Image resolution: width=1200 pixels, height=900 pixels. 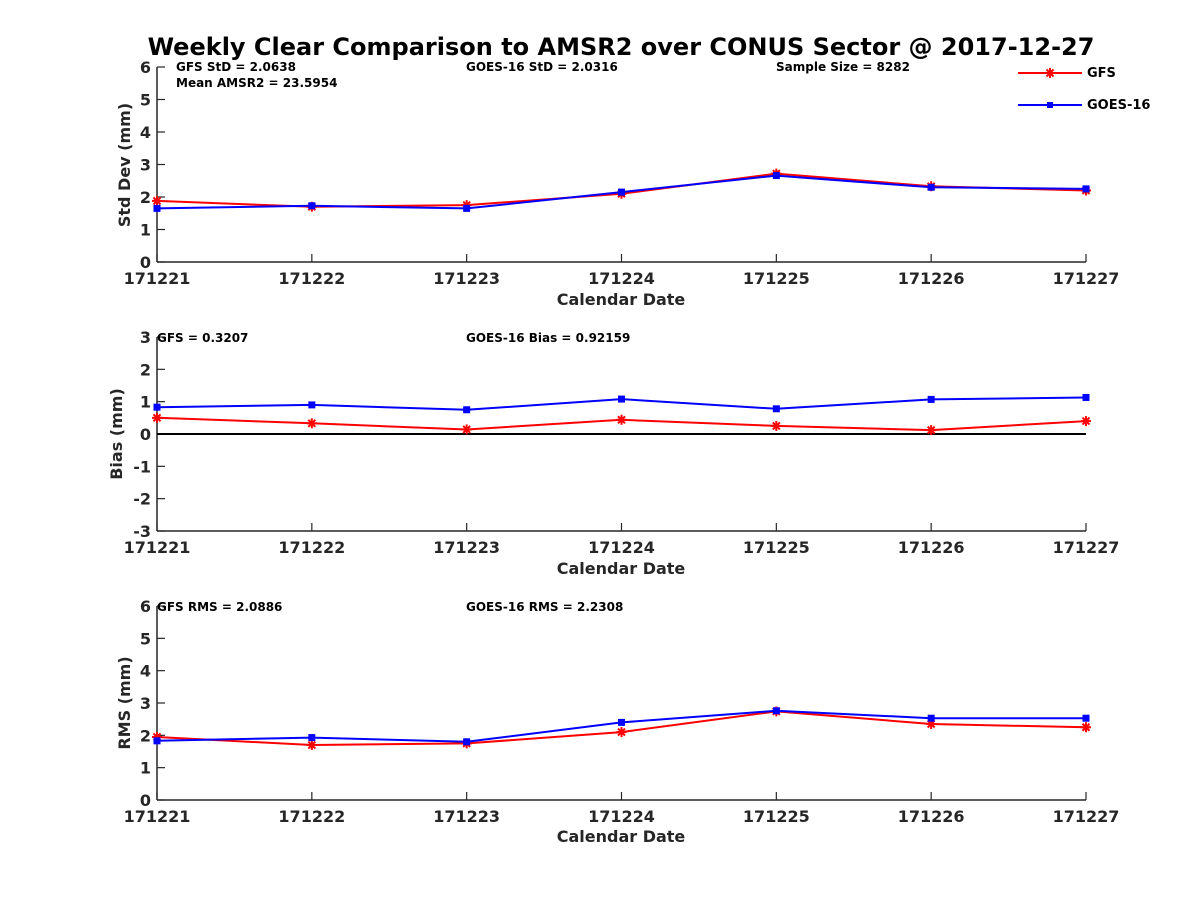 I want to click on annotation-gfs-rms: GFS RMS = 2.0886, so click(x=219, y=607).